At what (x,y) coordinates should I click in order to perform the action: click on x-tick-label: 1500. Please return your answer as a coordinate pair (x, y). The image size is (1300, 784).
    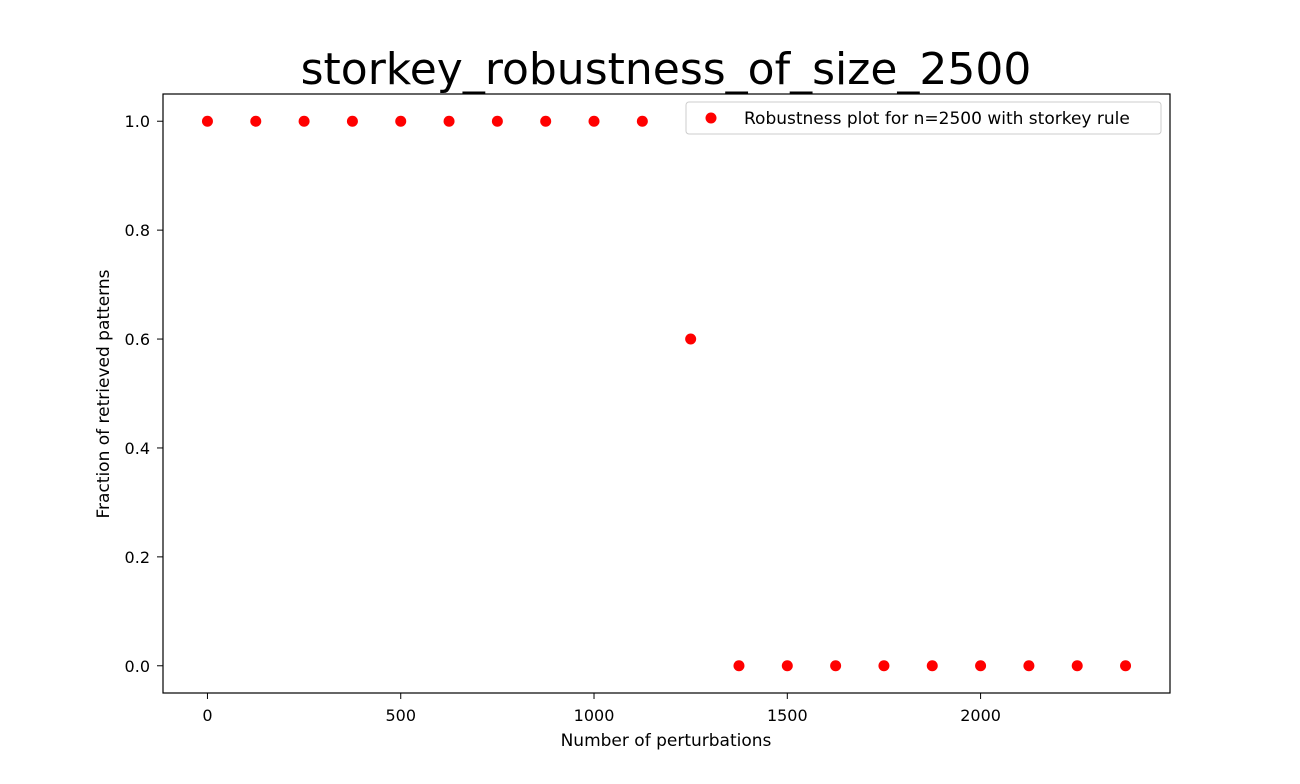
    Looking at the image, I should click on (787, 715).